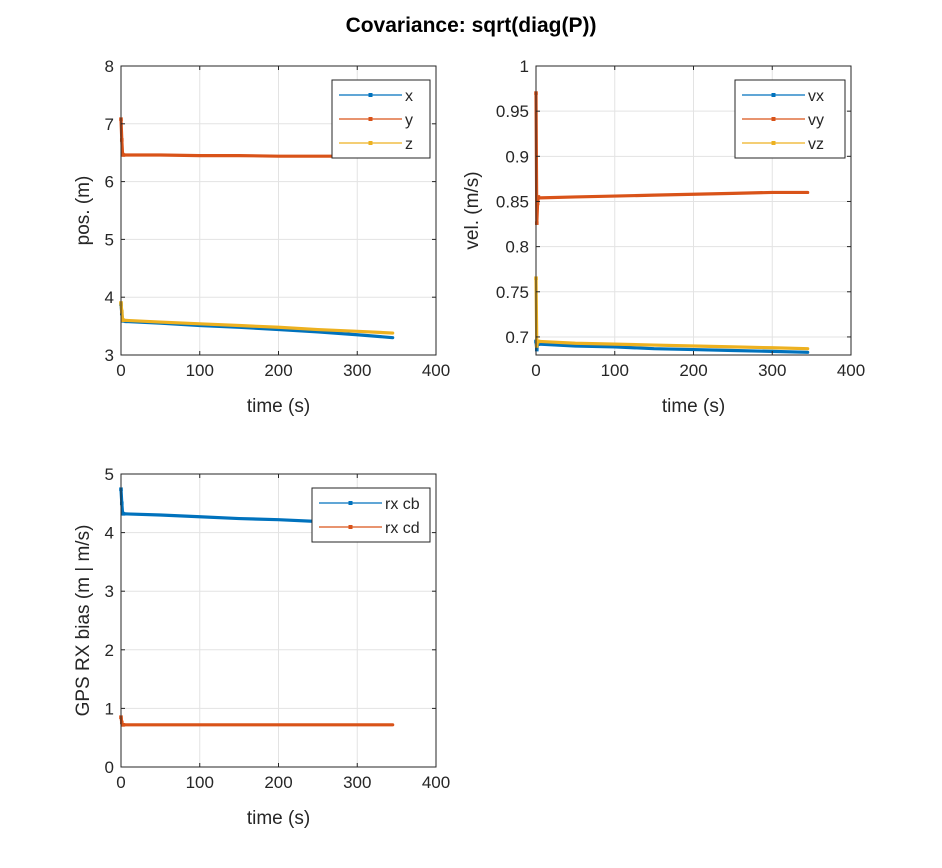 This screenshot has height=868, width=942. I want to click on legend-label: vy, so click(816, 120).